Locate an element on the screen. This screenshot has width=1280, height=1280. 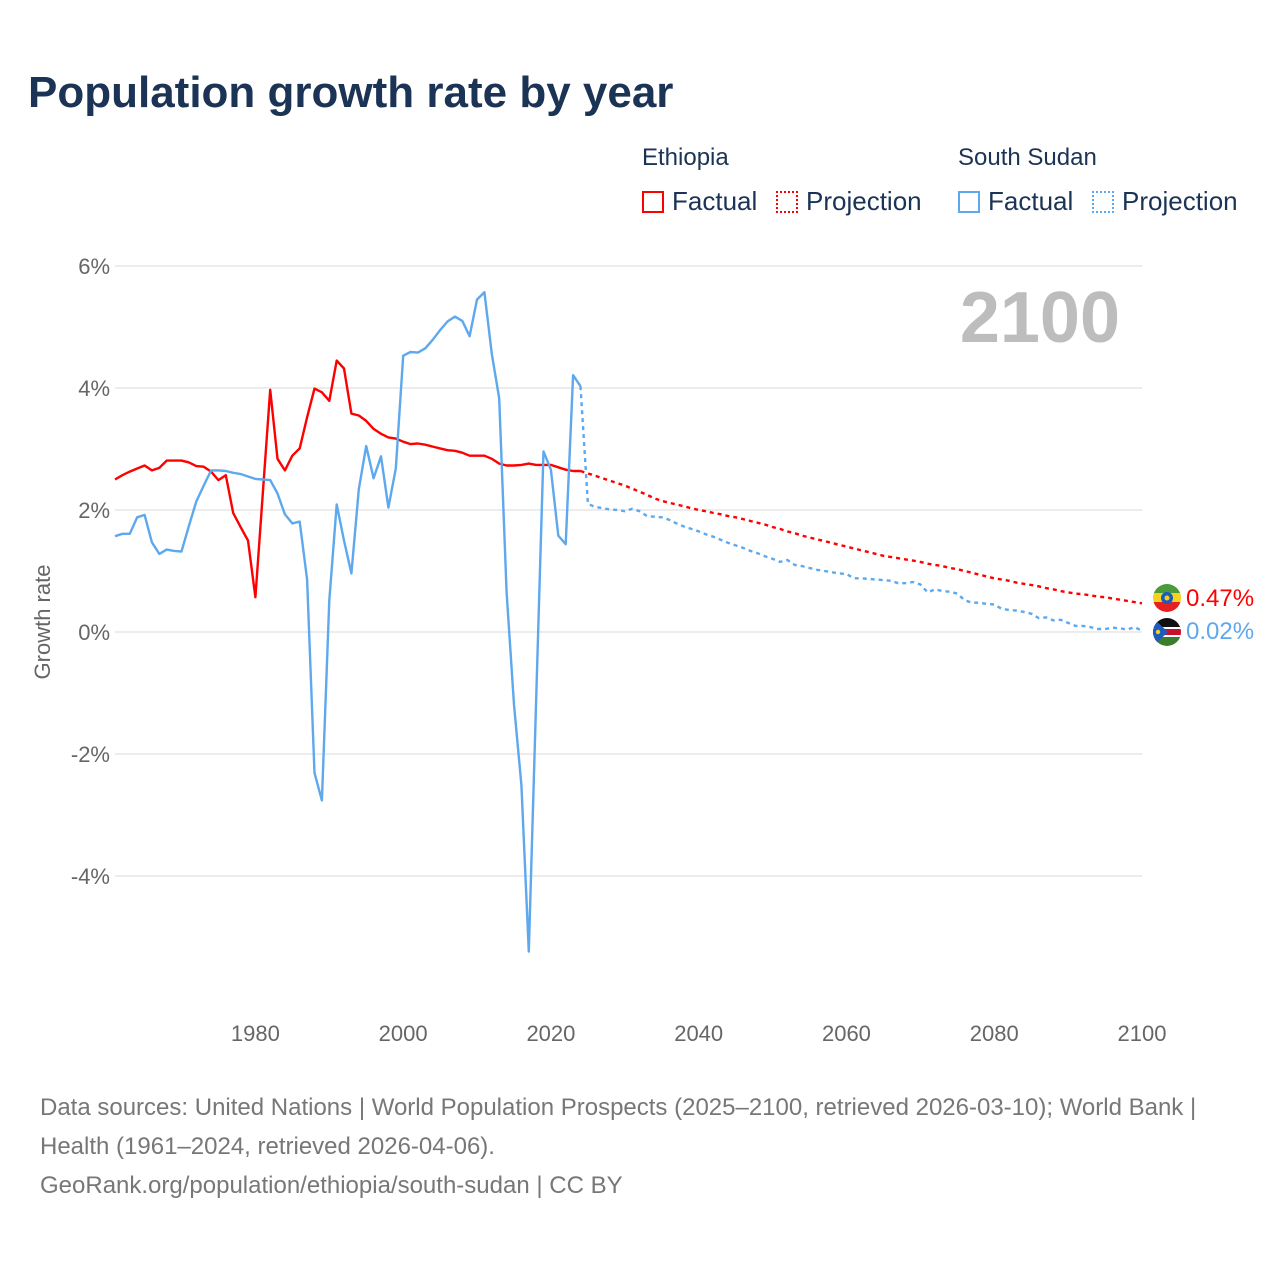
y-tick-label: 2% is located at coordinates (94, 510).